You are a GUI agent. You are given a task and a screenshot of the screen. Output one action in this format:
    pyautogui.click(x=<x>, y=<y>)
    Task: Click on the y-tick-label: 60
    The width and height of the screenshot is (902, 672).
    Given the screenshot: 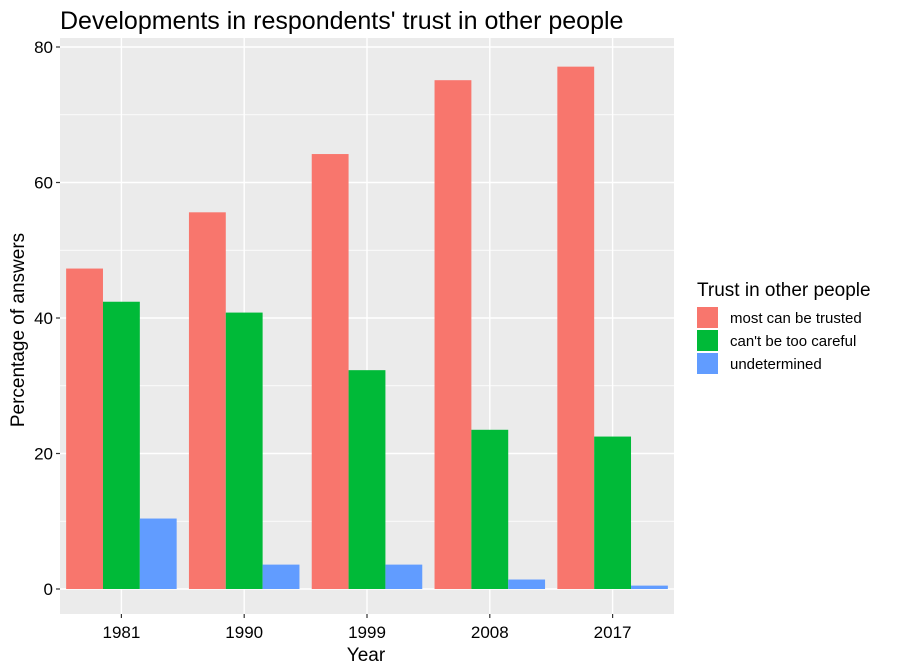 What is the action you would take?
    pyautogui.click(x=43, y=183)
    